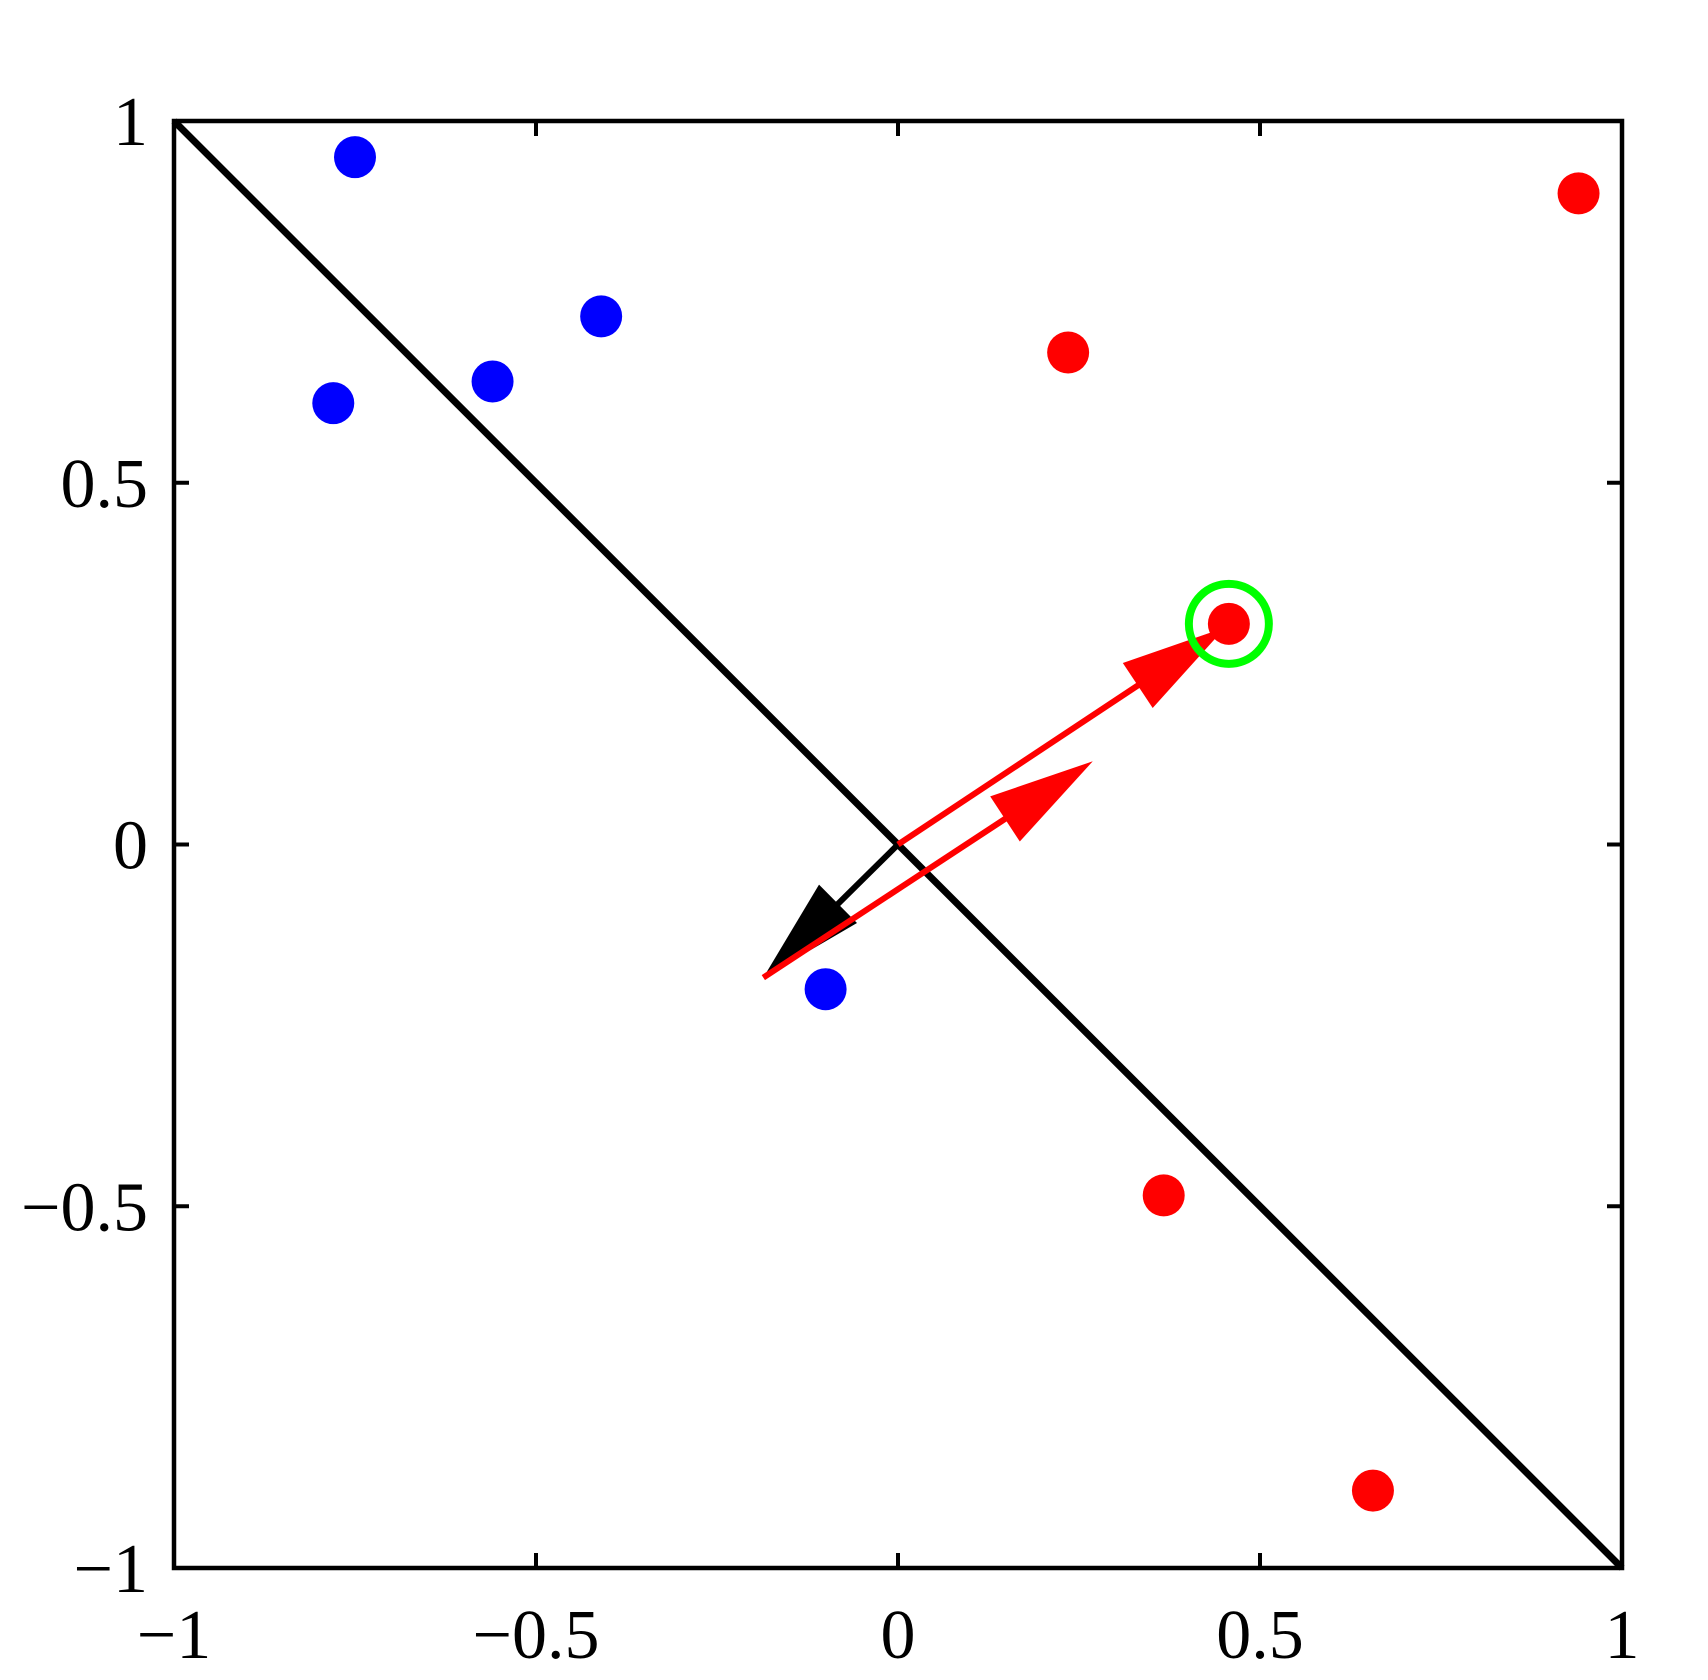 Image resolution: width=1708 pixels, height=1680 pixels. I want to click on x-tick-label: −1, so click(174, 1635).